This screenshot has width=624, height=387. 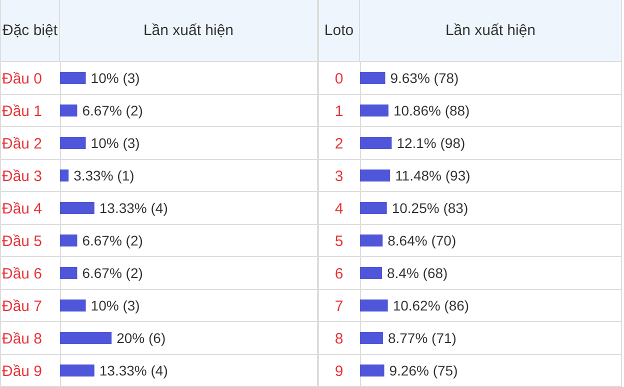 I want to click on y-tick-label: 8, so click(x=339, y=339).